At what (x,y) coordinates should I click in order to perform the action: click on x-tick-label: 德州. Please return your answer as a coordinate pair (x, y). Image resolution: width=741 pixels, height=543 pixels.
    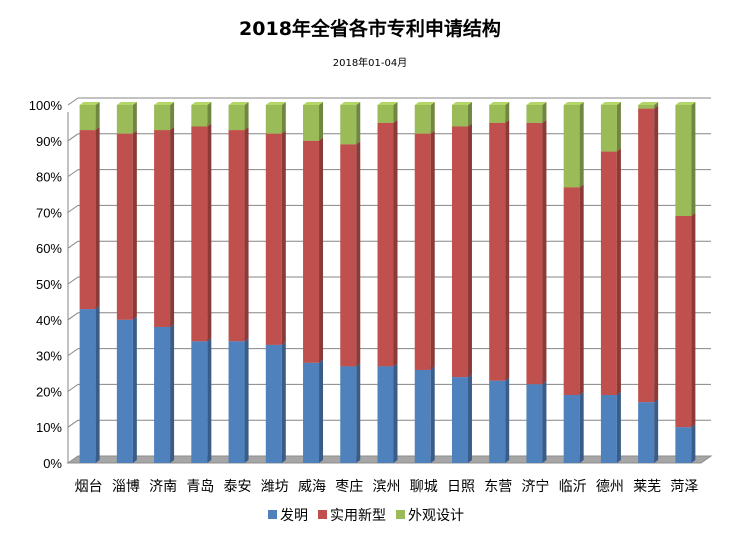
    Looking at the image, I should click on (610, 487).